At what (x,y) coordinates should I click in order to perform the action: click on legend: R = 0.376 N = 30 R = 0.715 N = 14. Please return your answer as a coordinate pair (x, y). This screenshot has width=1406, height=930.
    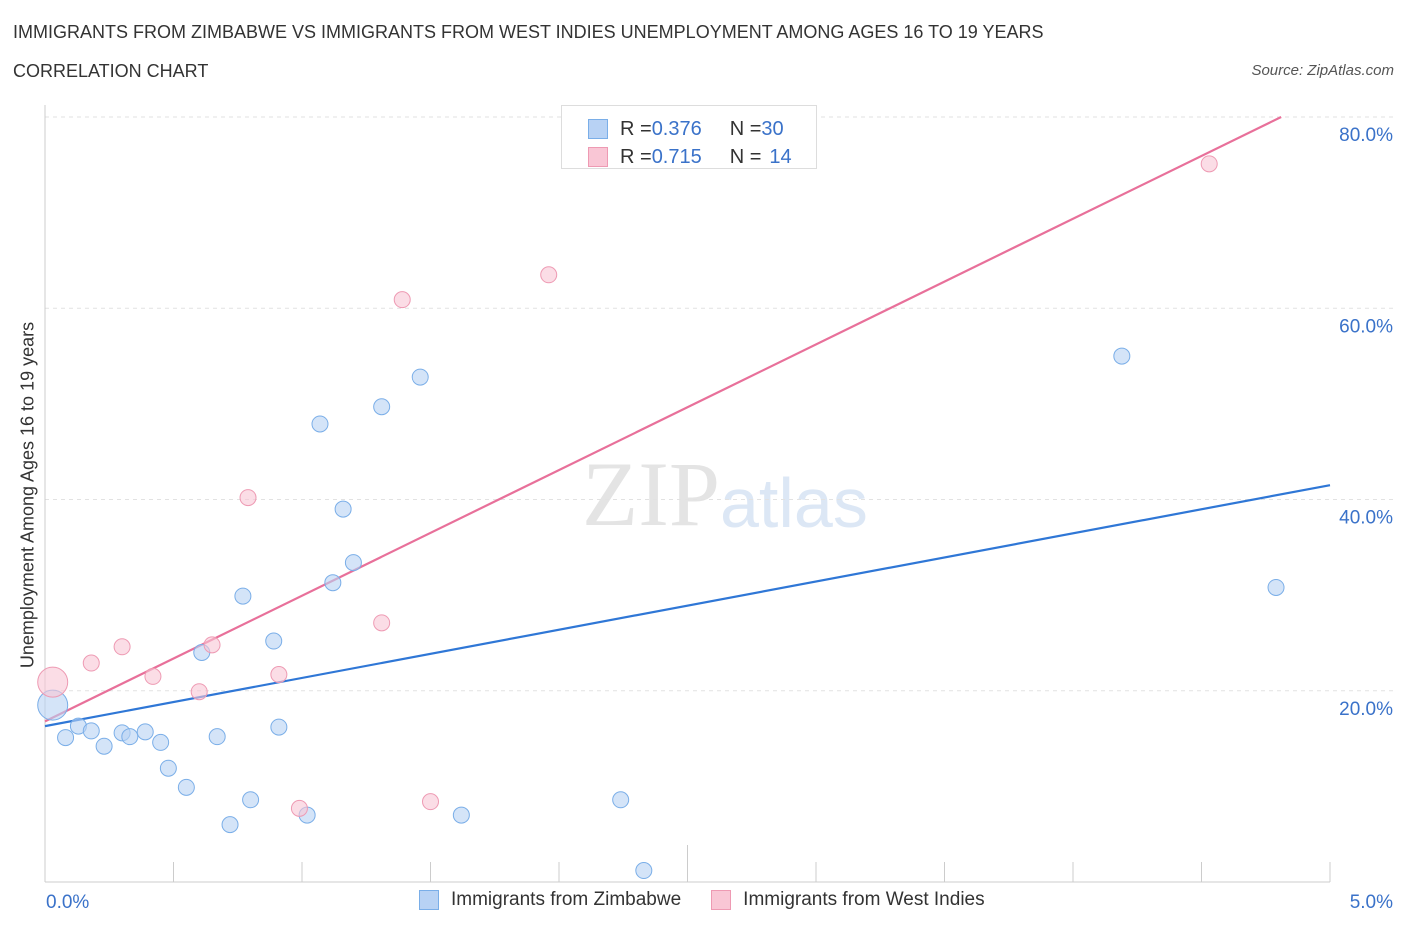
    Looking at the image, I should click on (689, 137).